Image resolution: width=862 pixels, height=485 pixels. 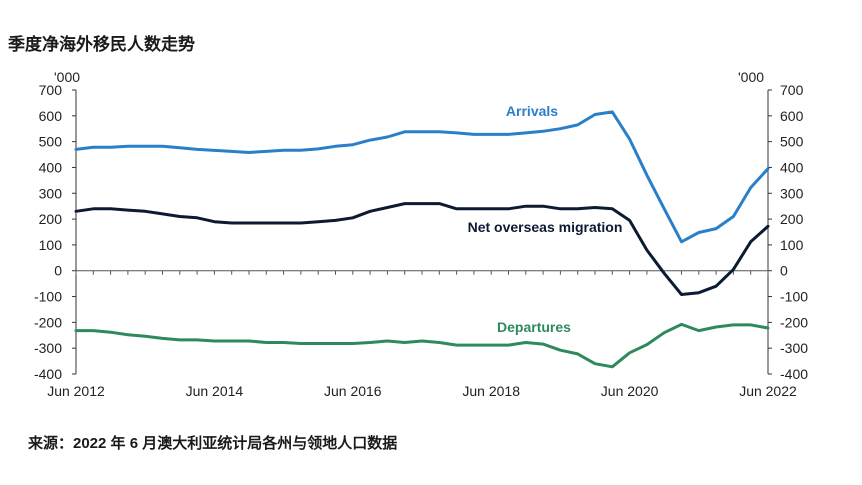 I want to click on y-tick-label-left: 600, so click(x=51, y=116).